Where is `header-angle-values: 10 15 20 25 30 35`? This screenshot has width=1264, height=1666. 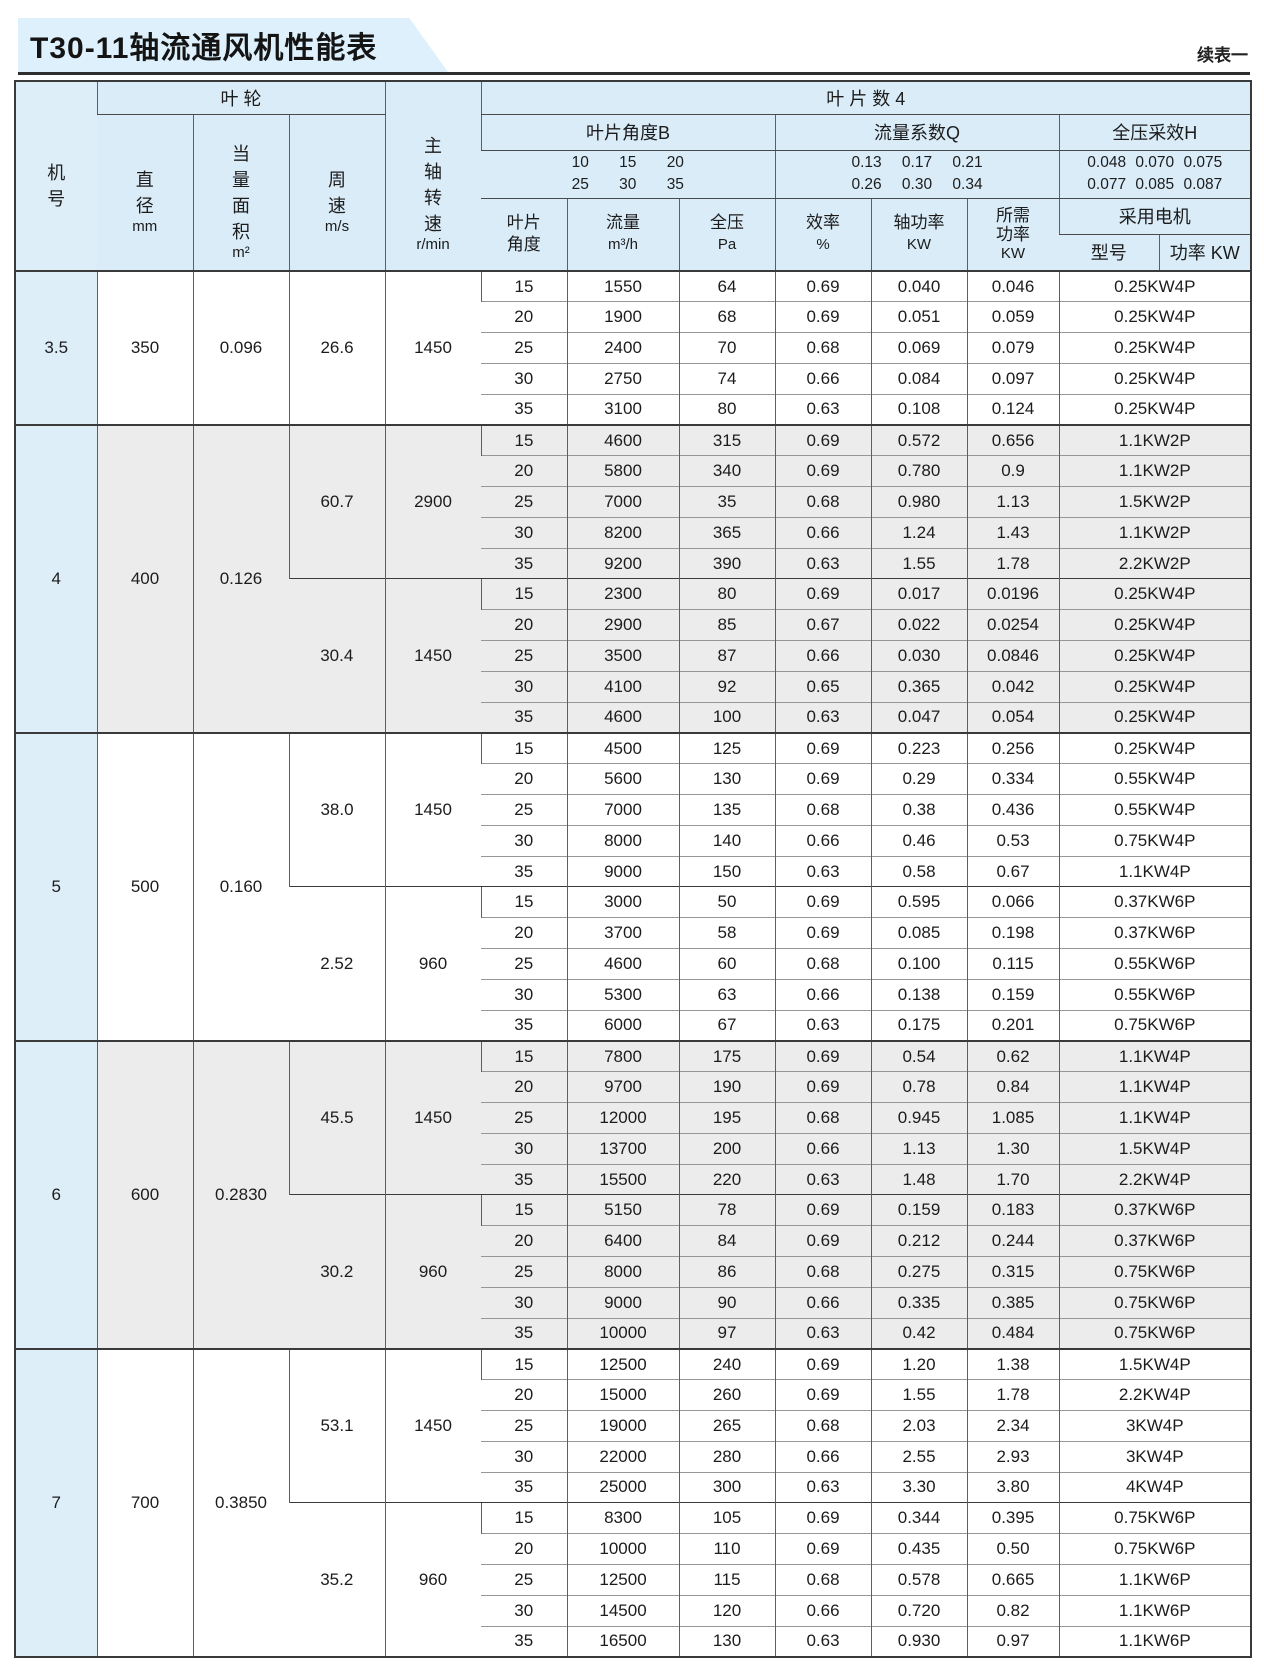
header-angle-values: 10 15 20 25 30 35 is located at coordinates (628, 174).